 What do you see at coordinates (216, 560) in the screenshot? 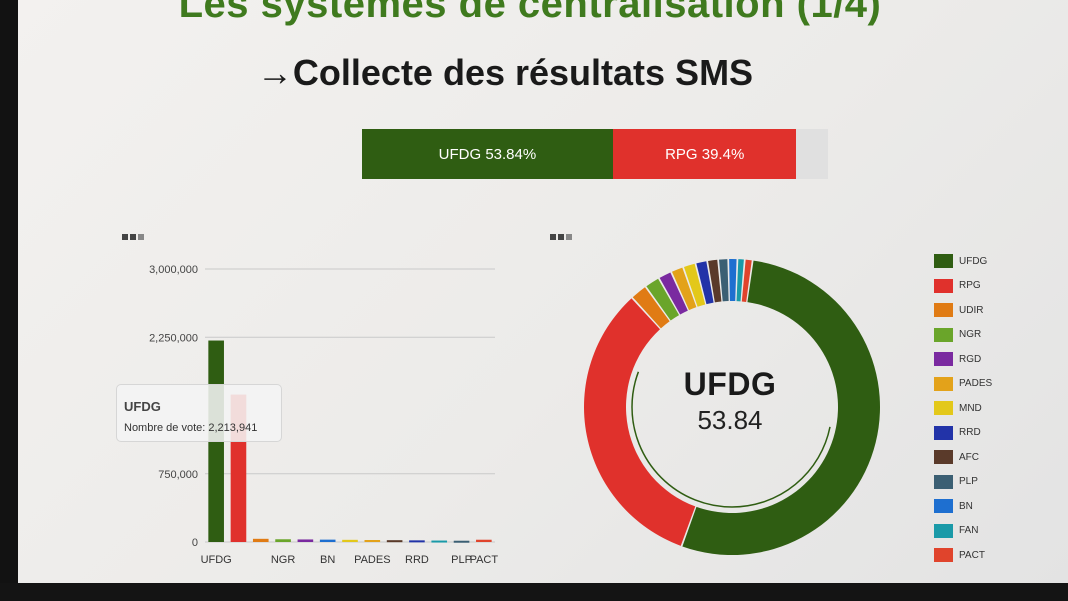
I see `bar-x-tick-label: UFDG` at bounding box center [216, 560].